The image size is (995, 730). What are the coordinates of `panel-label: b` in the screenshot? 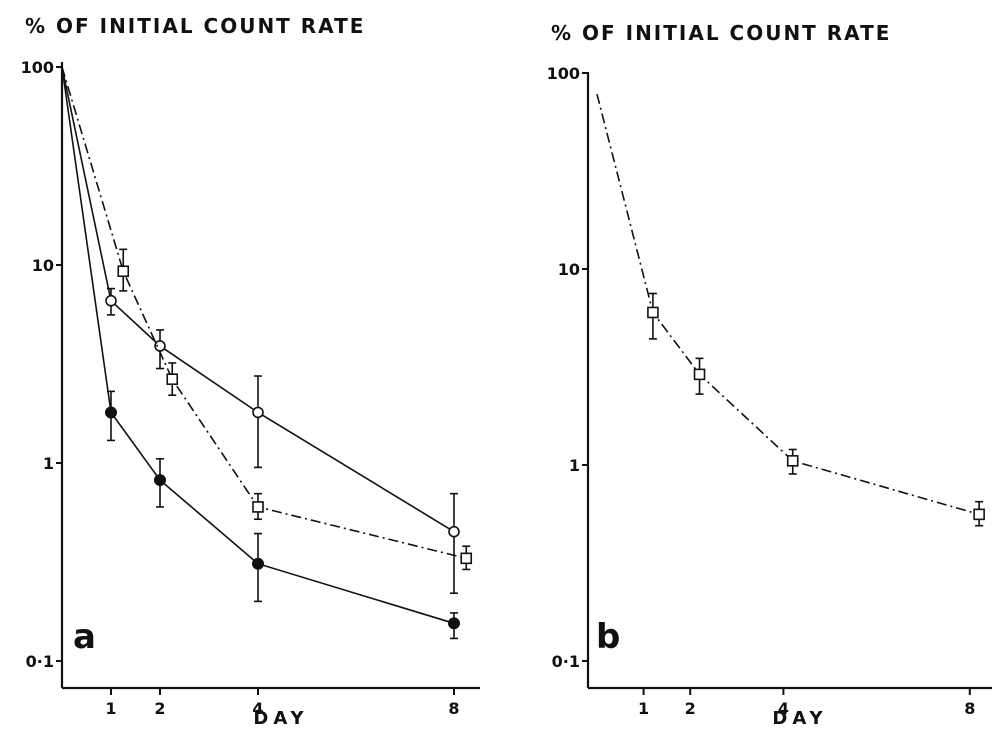 It's located at (608, 637).